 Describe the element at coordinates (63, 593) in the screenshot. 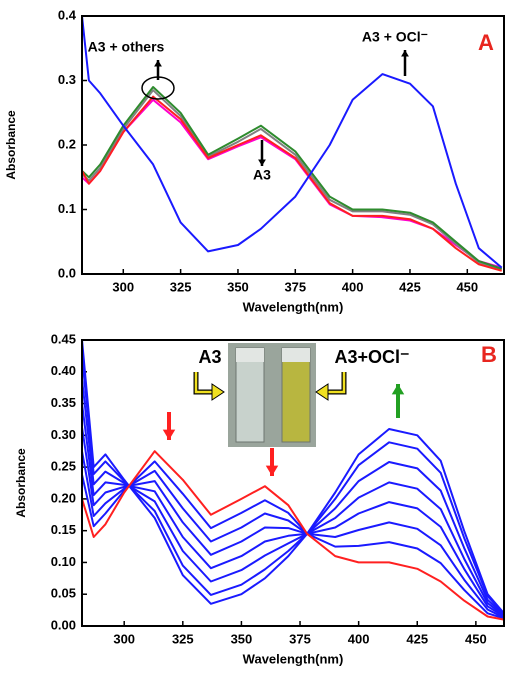

I see `y-tick-label: 0.05` at that location.